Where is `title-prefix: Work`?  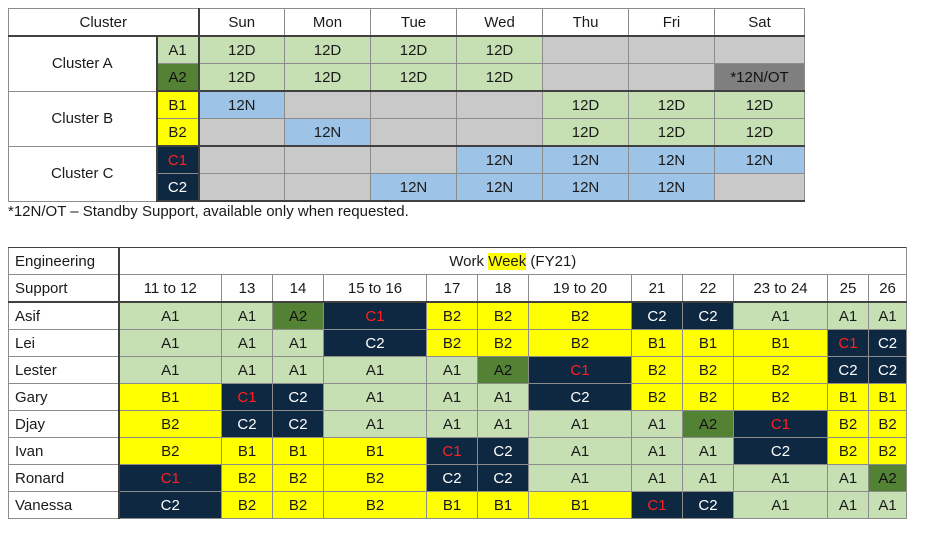 title-prefix: Work is located at coordinates (469, 261).